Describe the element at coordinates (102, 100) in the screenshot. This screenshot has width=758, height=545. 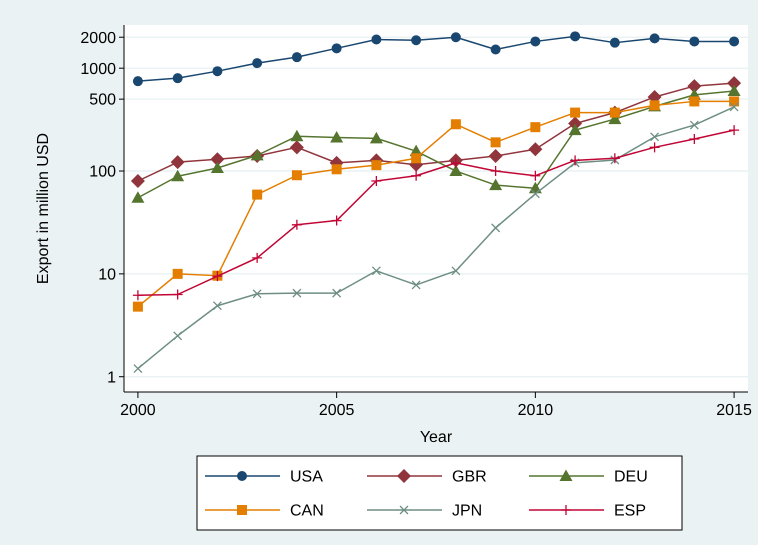
I see `y-tick-label: 500` at that location.